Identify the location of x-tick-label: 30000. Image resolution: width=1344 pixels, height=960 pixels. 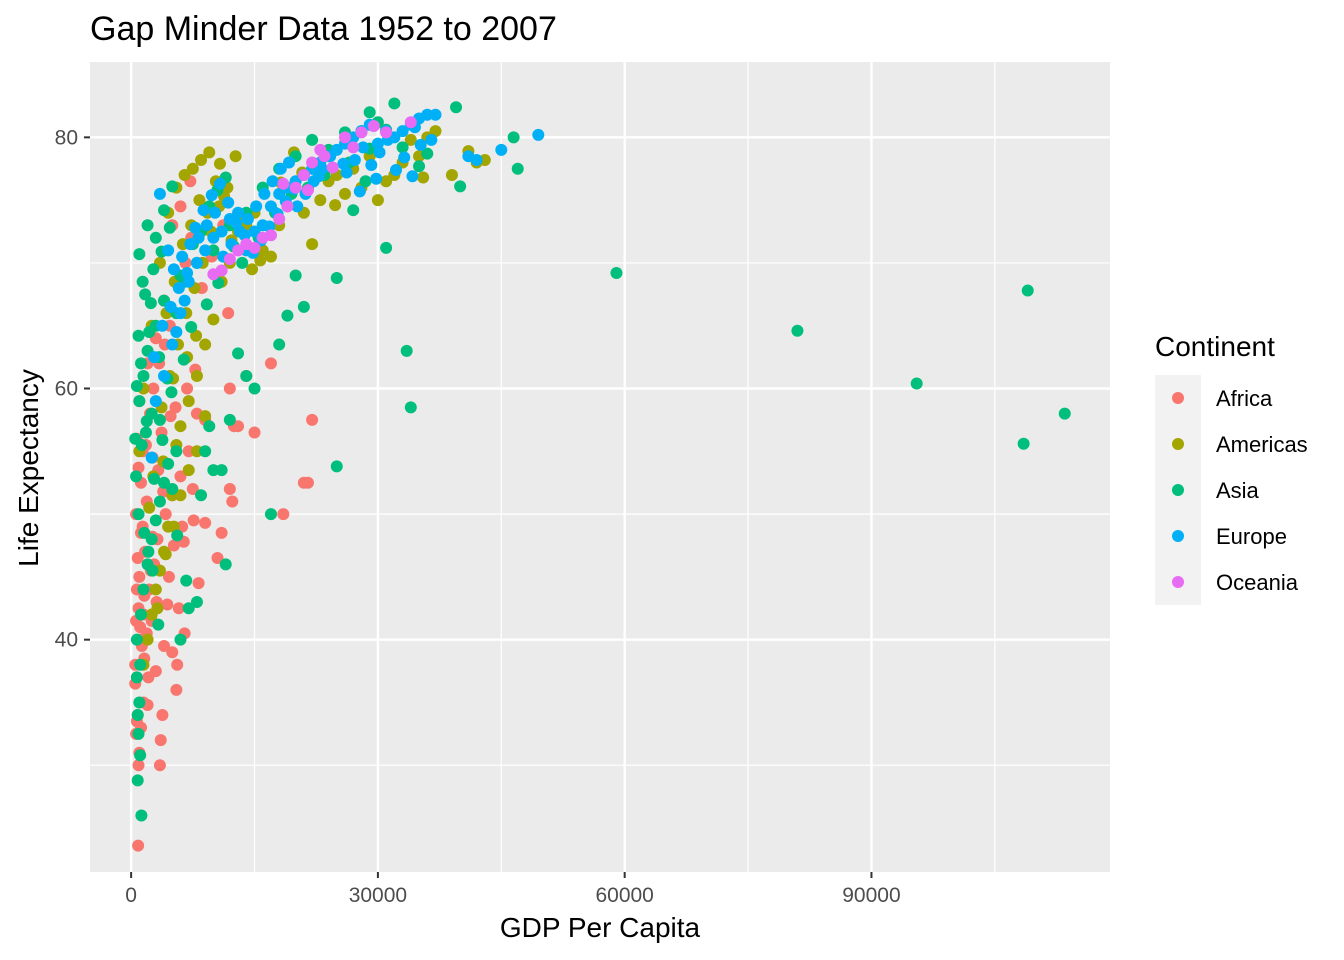
(378, 895).